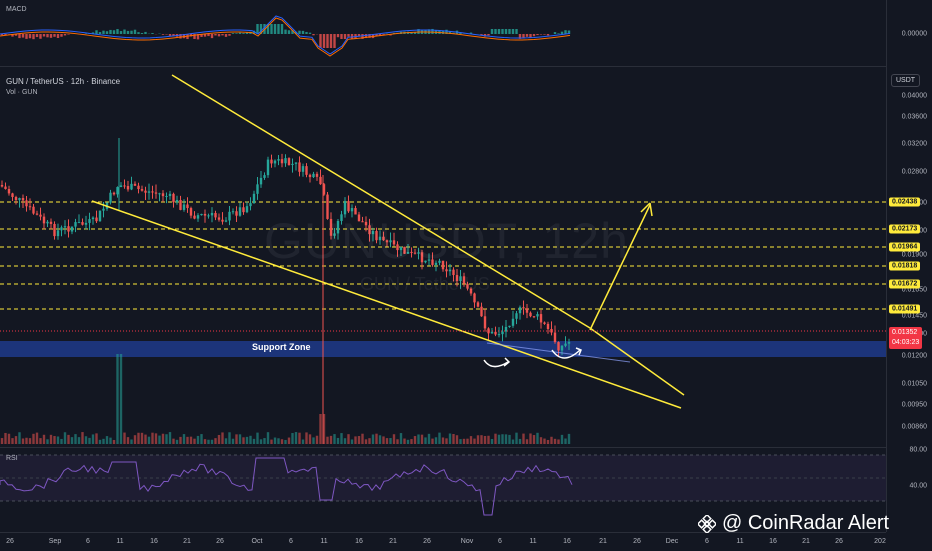  I want to click on time-axis-label: 202, so click(880, 541).